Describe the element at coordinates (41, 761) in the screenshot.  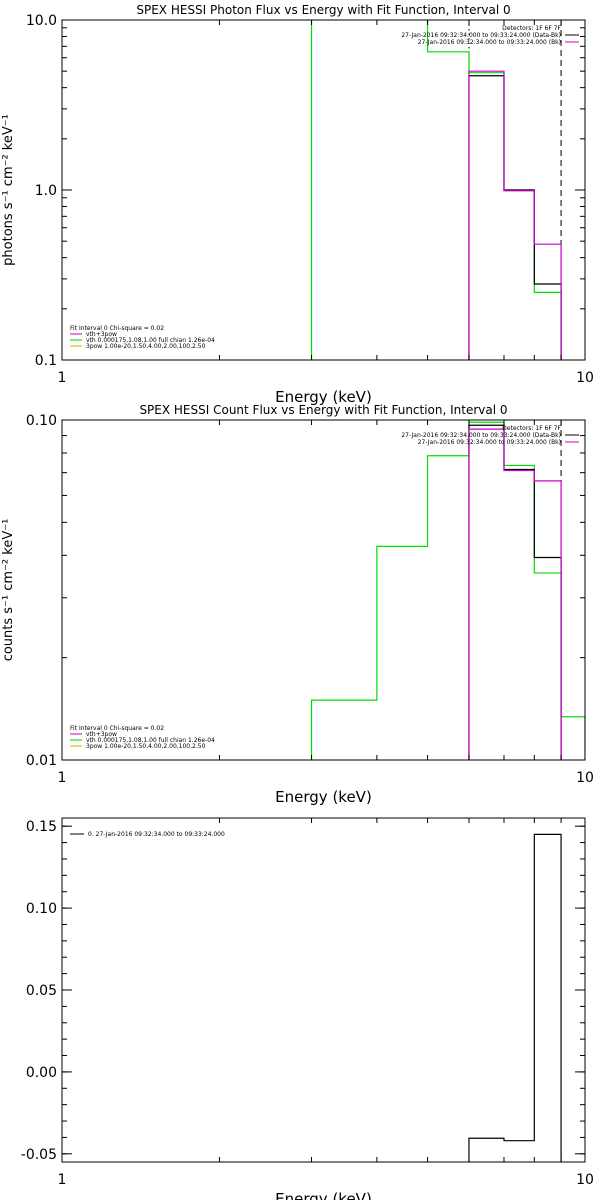
I see `y-tick-label: 0.01` at that location.